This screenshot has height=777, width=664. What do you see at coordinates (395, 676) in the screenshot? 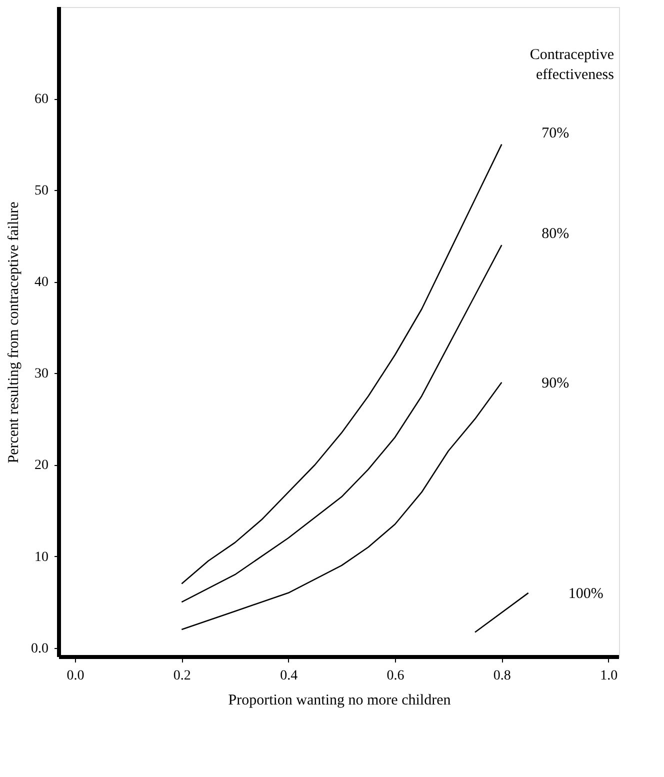
I see `x-tick-label: 0.6` at bounding box center [395, 676].